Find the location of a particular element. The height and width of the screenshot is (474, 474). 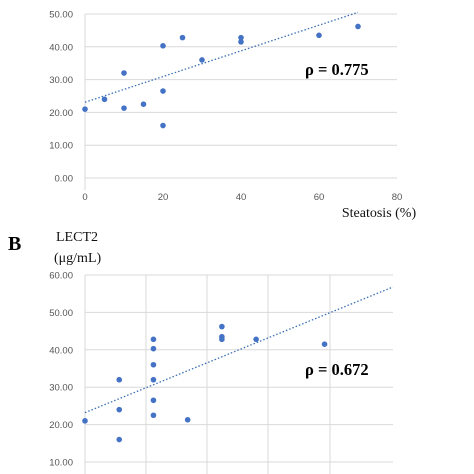

a-y-tick-label: 10.00 is located at coordinates (61, 146).